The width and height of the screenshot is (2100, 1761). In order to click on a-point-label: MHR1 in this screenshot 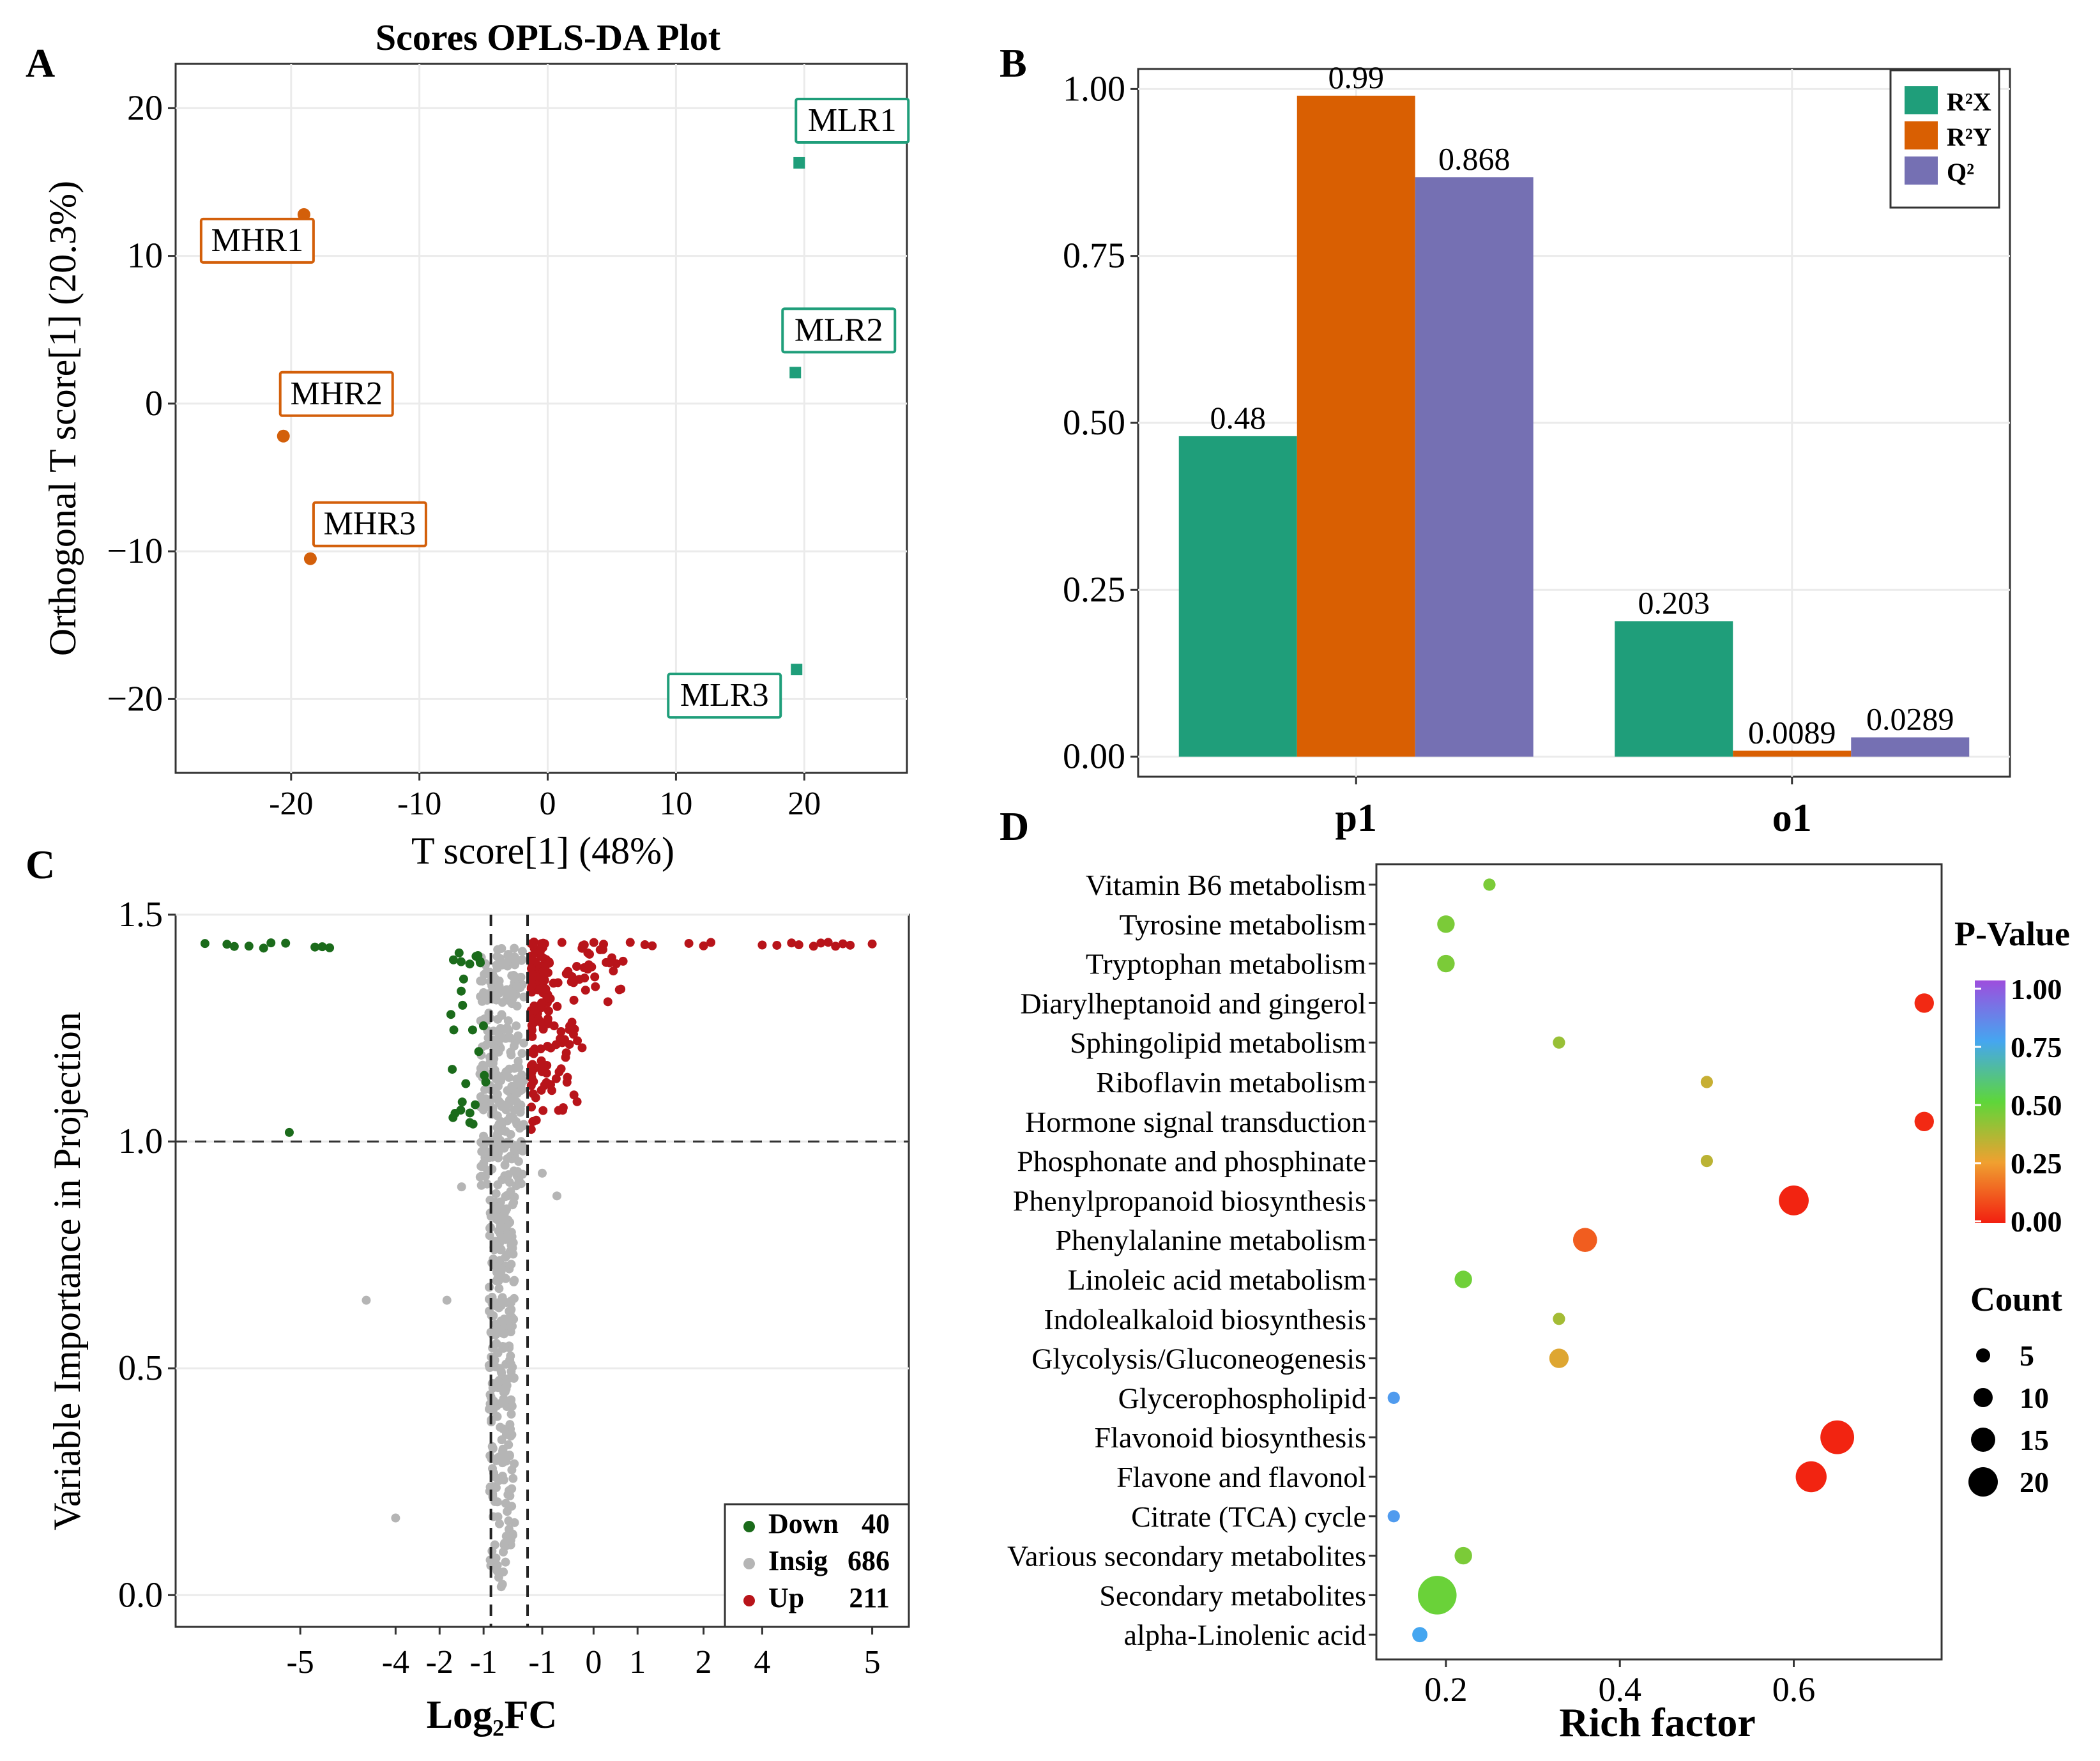, I will do `click(257, 240)`.